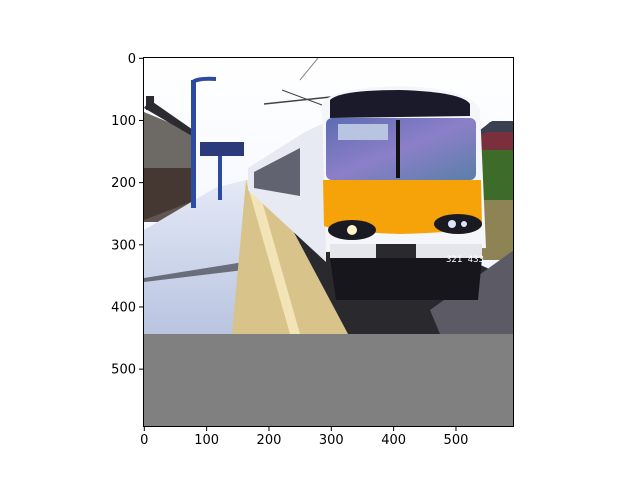  What do you see at coordinates (132, 59) in the screenshot?
I see `y-tick-label: 0` at bounding box center [132, 59].